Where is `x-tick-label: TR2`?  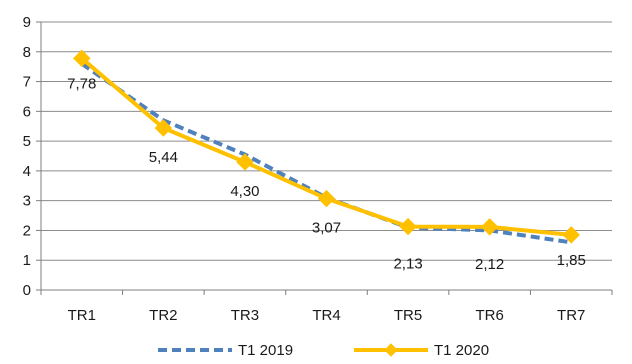 x-tick-label: TR2 is located at coordinates (163, 315).